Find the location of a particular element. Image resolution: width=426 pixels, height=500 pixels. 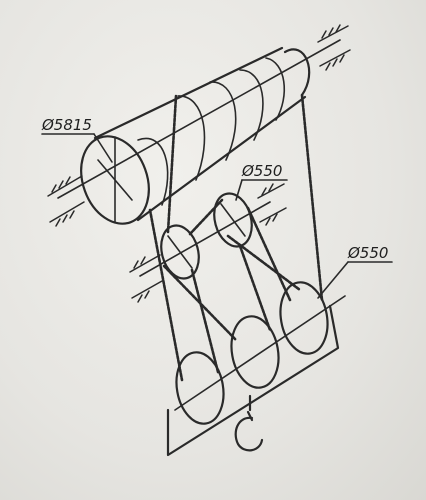

pulley-lower-left is located at coordinates (200, 388).